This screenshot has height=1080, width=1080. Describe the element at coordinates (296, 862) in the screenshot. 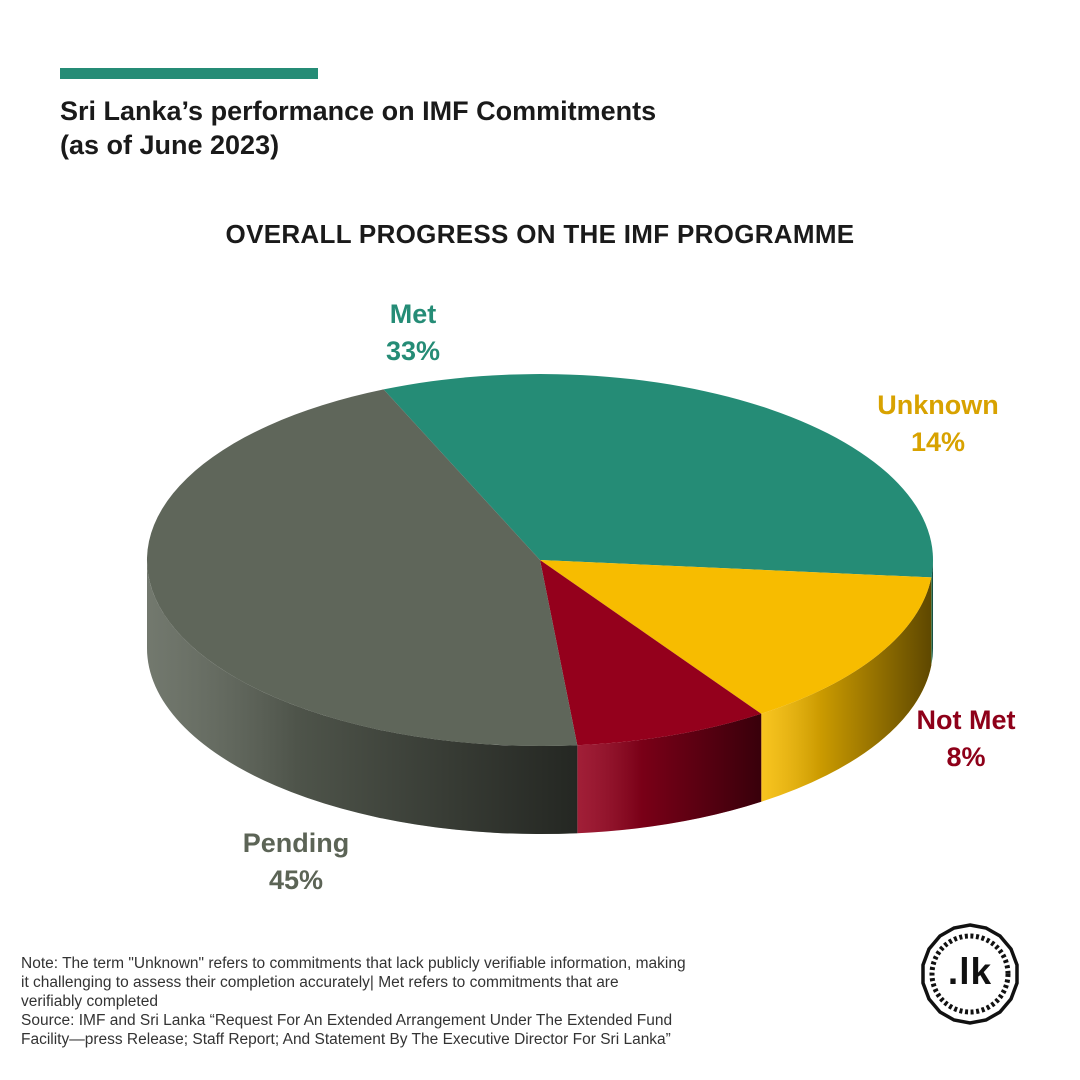

I see `slice-label-pending: Pending 45%` at that location.